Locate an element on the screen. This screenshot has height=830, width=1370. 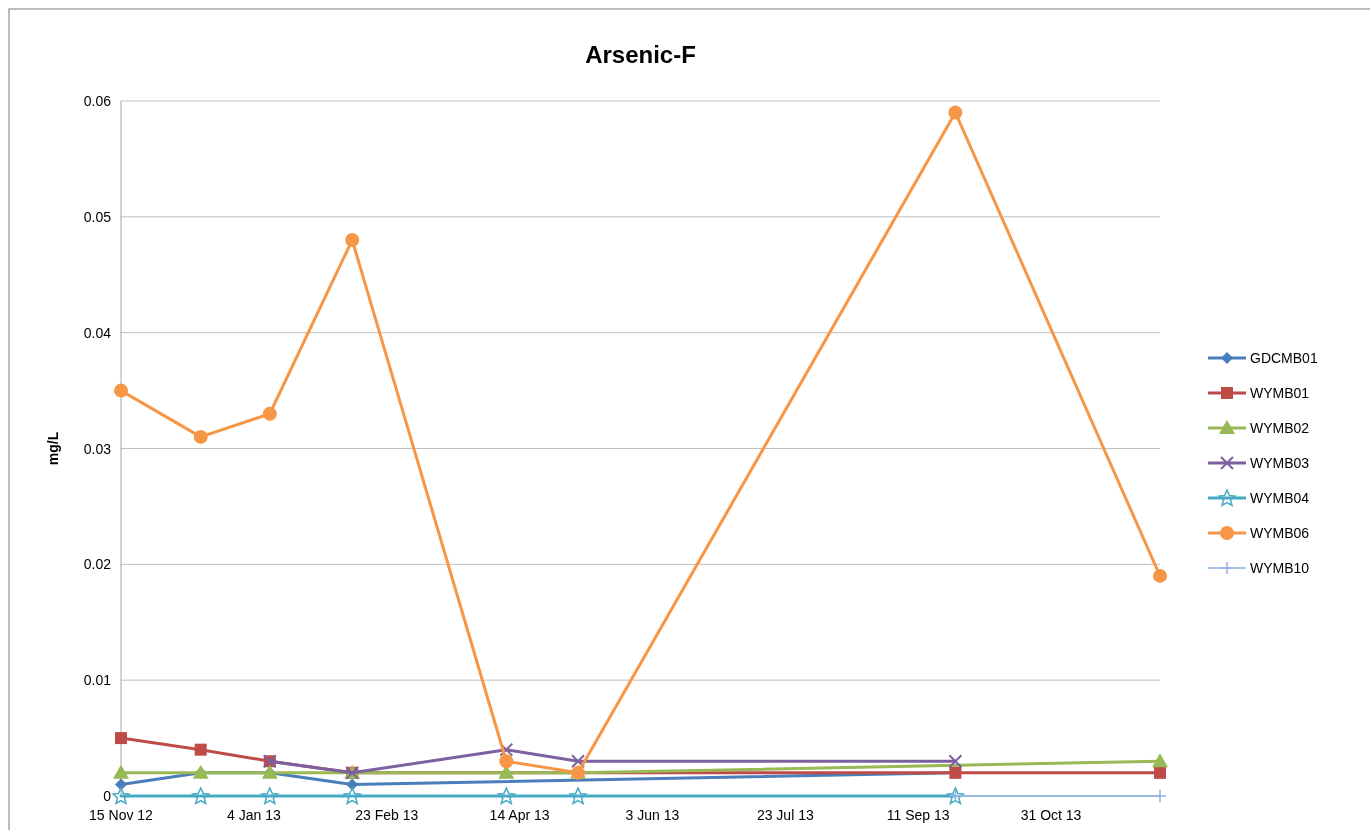
y-tick-label: 0.06 is located at coordinates (97, 101).